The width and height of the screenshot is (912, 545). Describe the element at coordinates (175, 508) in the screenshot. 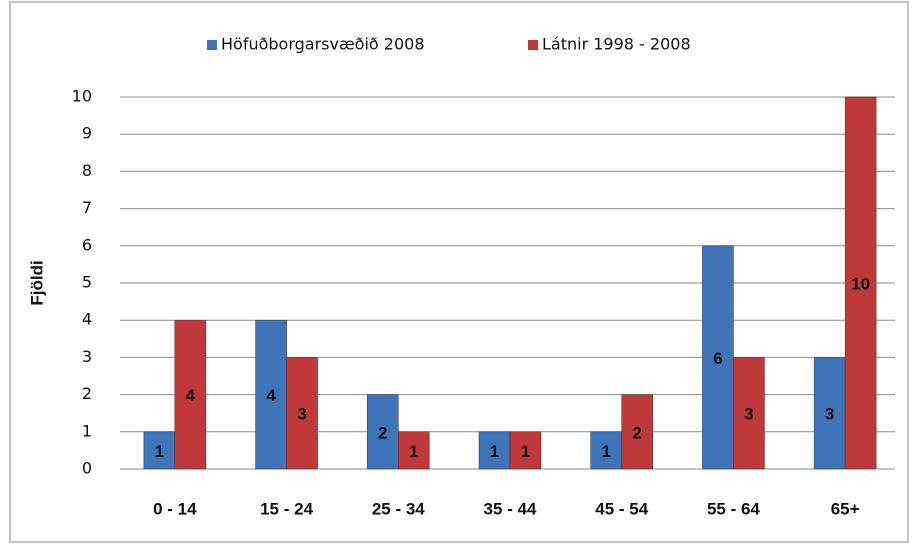

I see `x-tick-label: 0 - 14` at that location.